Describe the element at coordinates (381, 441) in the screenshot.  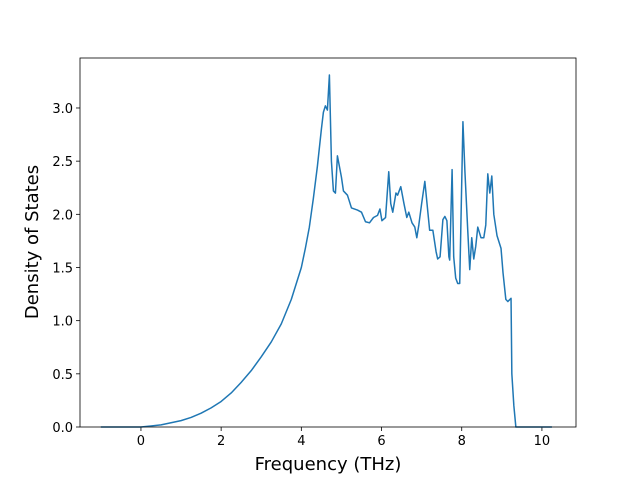
I see `x-tick-label: 6` at that location.